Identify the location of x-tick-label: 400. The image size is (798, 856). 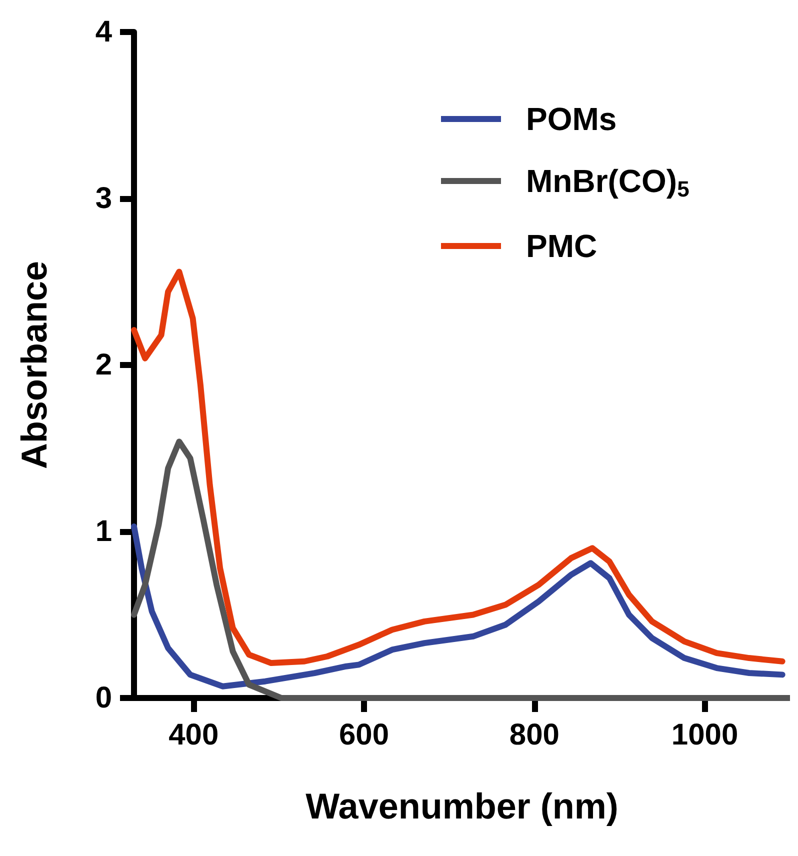
(193, 735).